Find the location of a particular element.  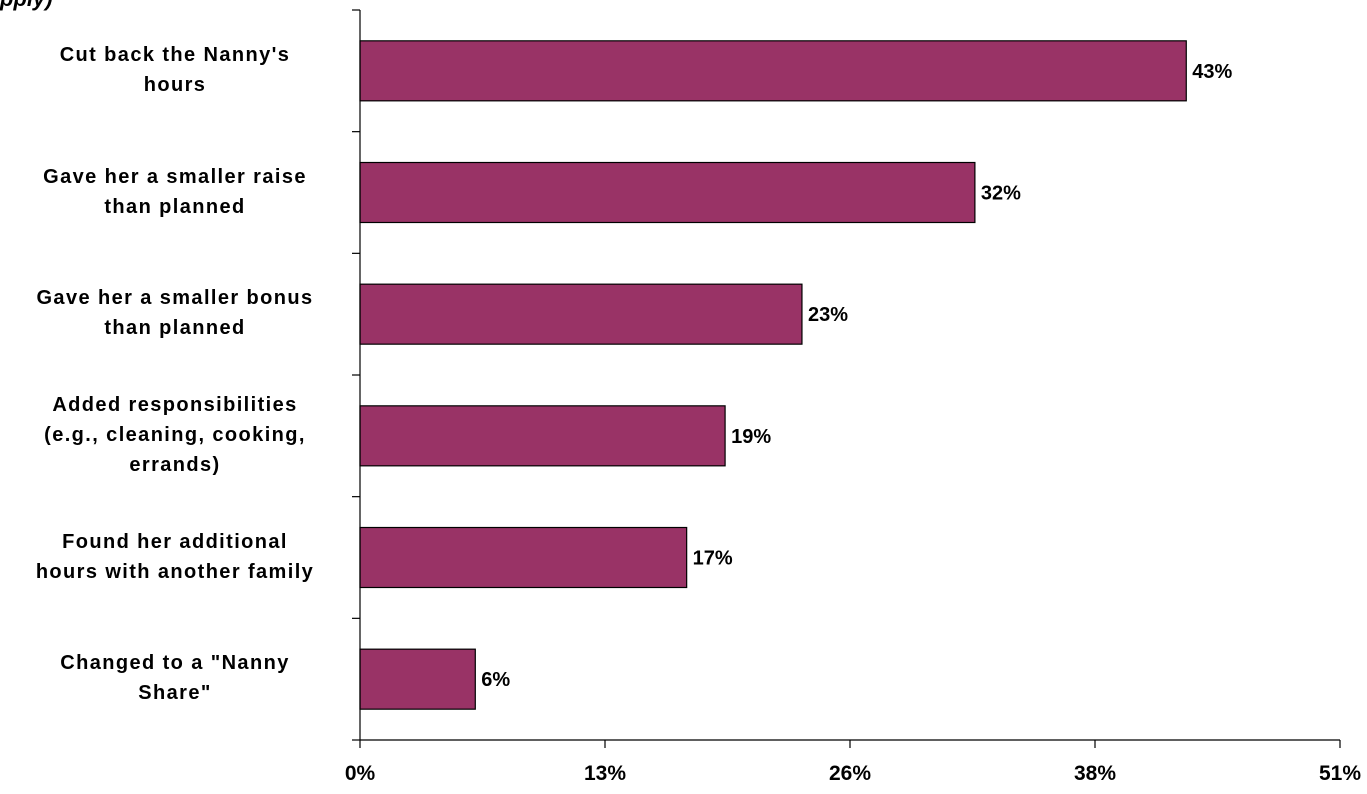

x-tick-label: 13% is located at coordinates (605, 773).